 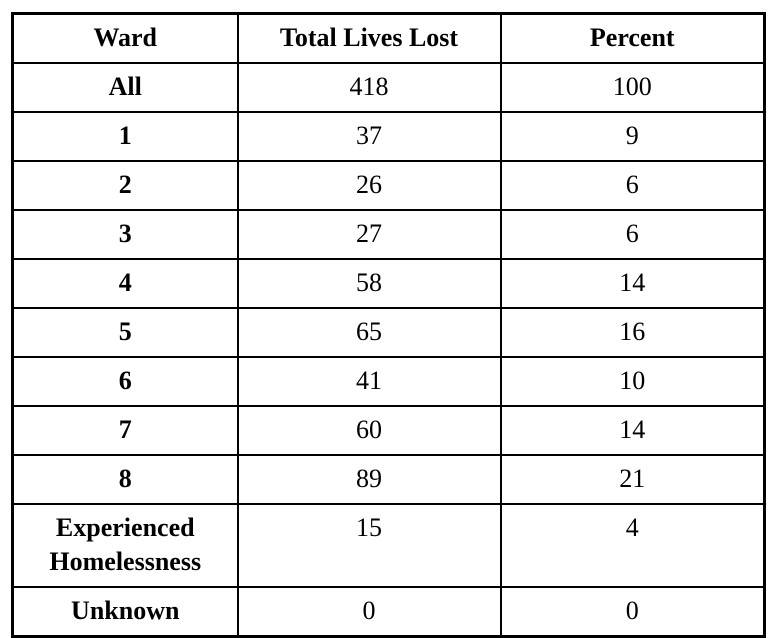 I want to click on percent-cell: 4, so click(x=632, y=545).